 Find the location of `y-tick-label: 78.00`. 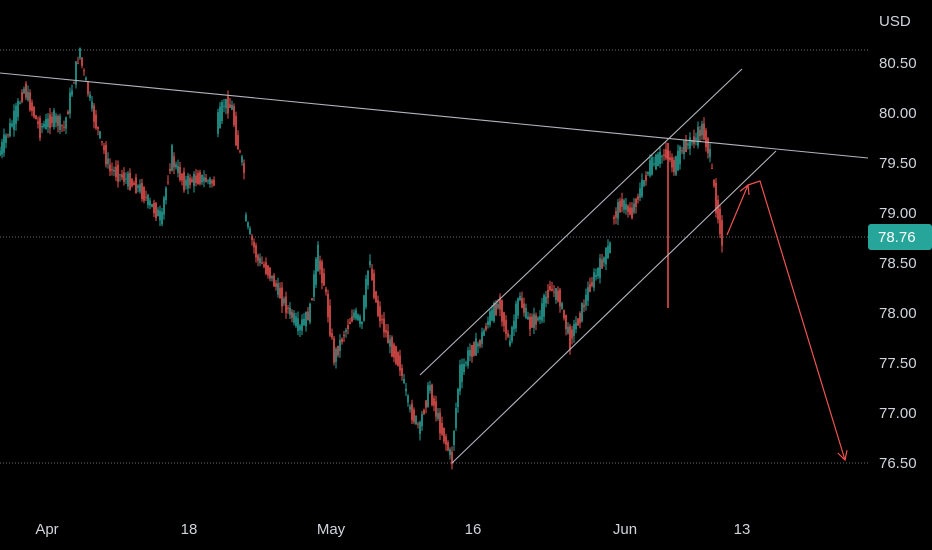

y-tick-label: 78.00 is located at coordinates (898, 313).